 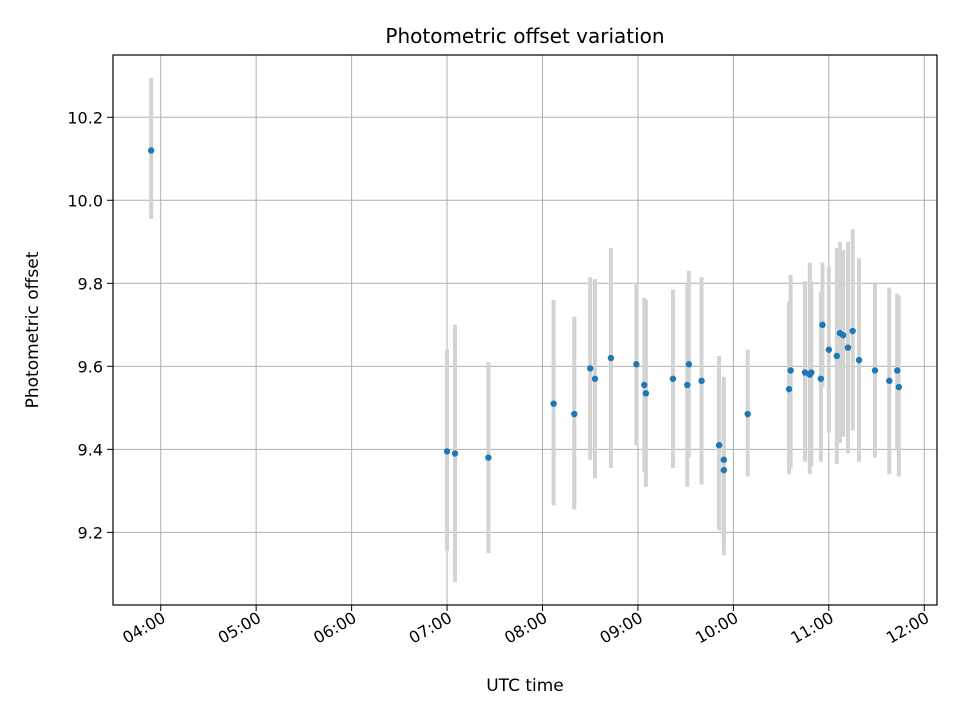 What do you see at coordinates (90, 449) in the screenshot?
I see `y-tick-label: 9.4` at bounding box center [90, 449].